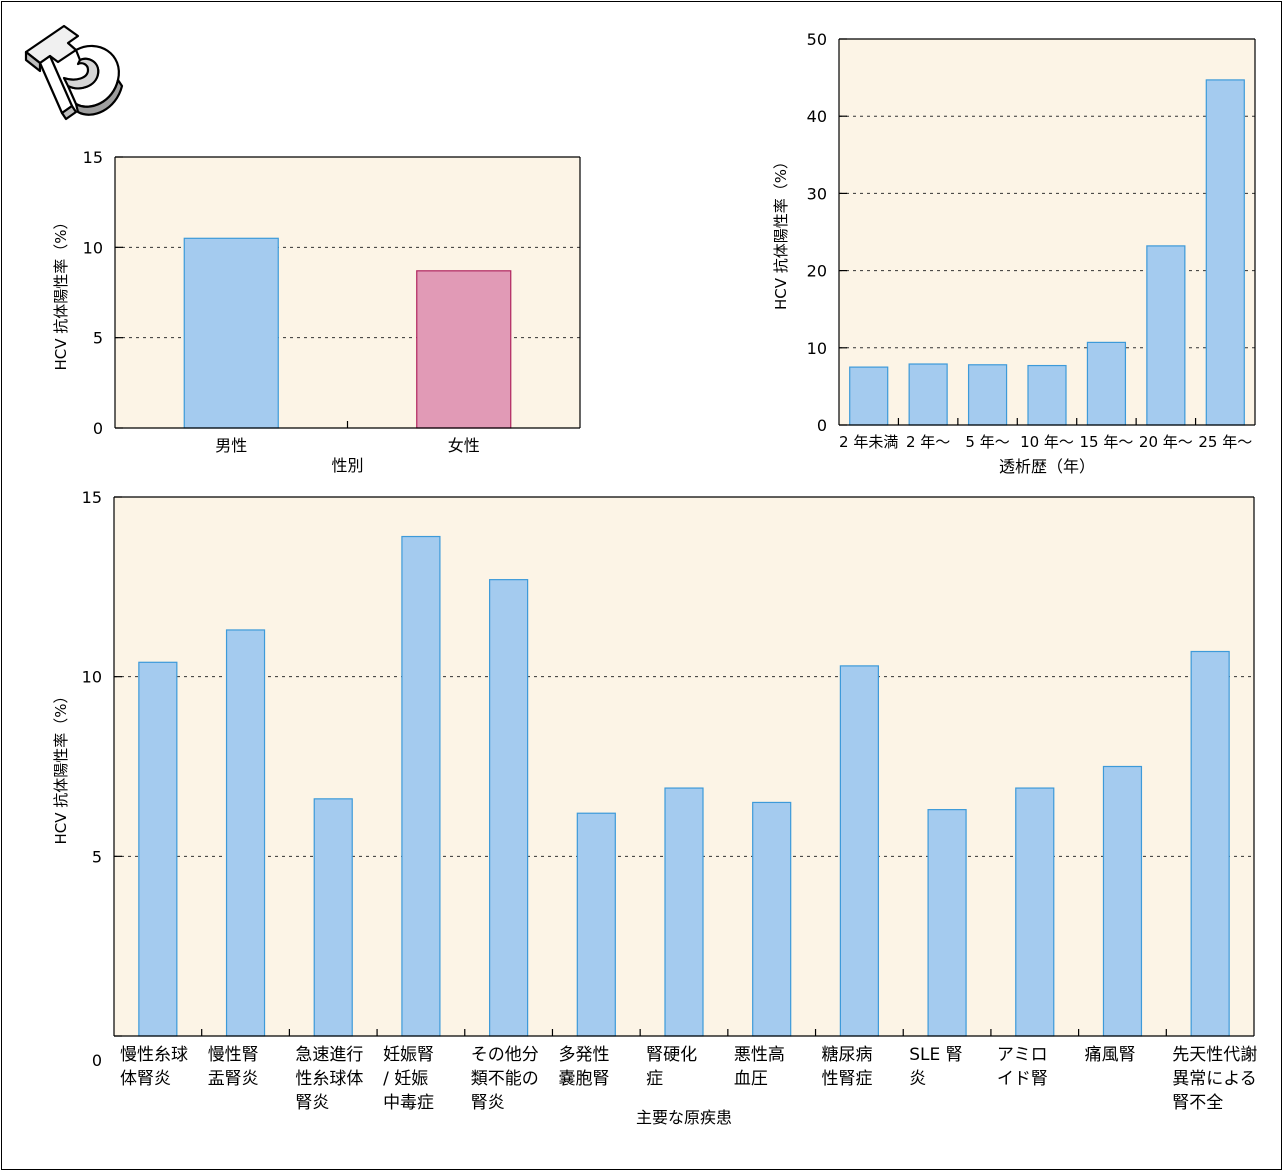 This screenshot has height=1173, width=1285. I want to click on x-category-label: 10 年～, so click(1047, 442).